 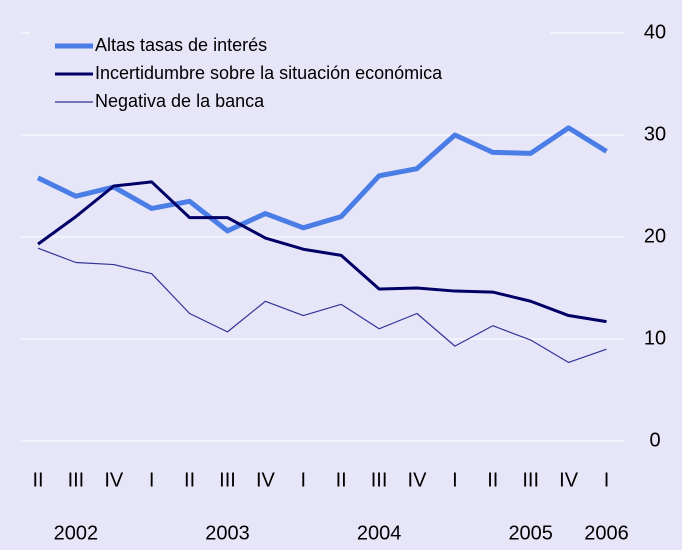 I want to click on legend-label: Altas tasas de interés, so click(x=181, y=45).